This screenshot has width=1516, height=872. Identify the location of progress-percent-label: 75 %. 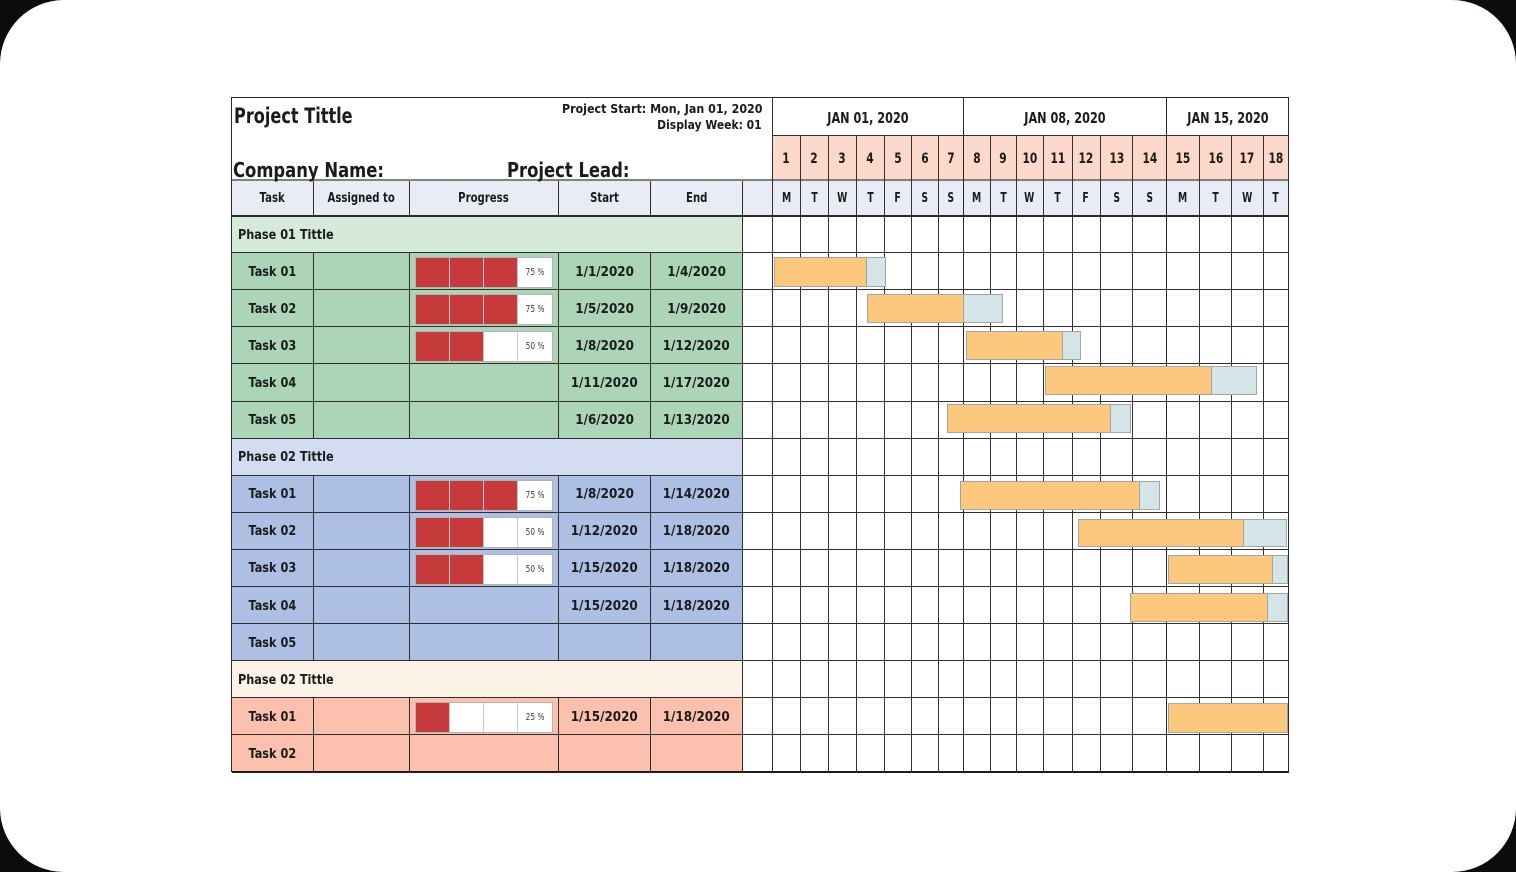
(535, 272).